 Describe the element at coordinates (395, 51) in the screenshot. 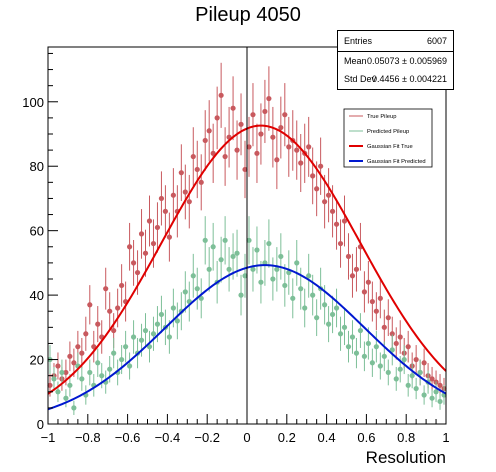

I see `stats-divider` at that location.